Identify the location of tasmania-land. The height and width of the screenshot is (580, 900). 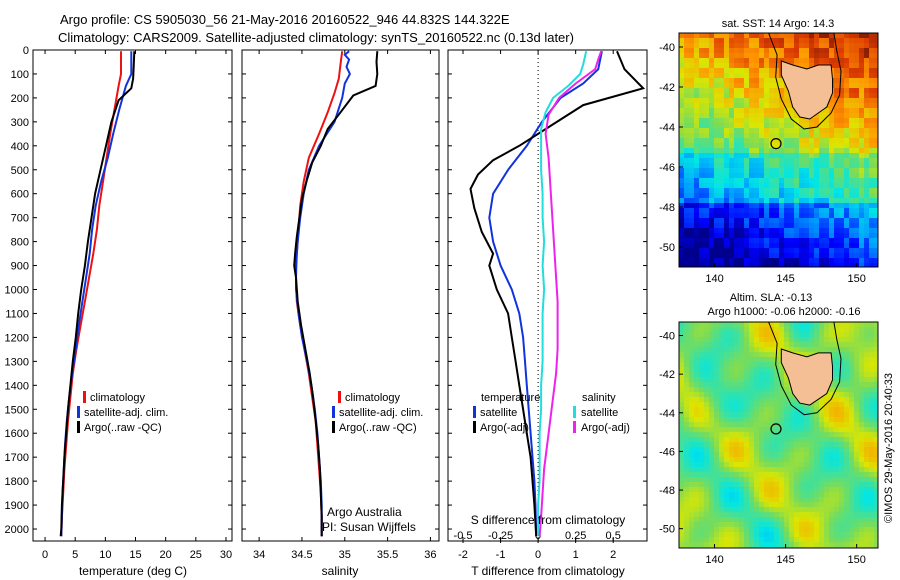
(806, 90).